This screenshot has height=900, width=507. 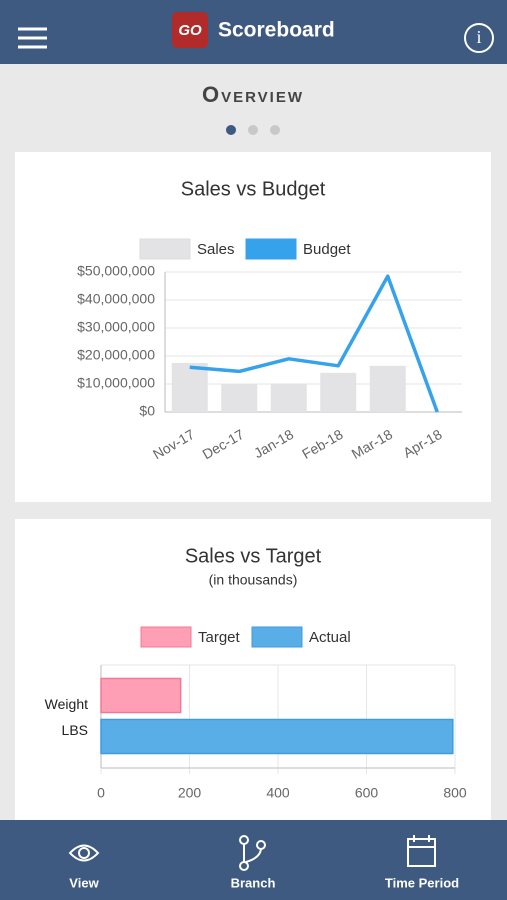 I want to click on app-title: Scoreboard, so click(x=276, y=30).